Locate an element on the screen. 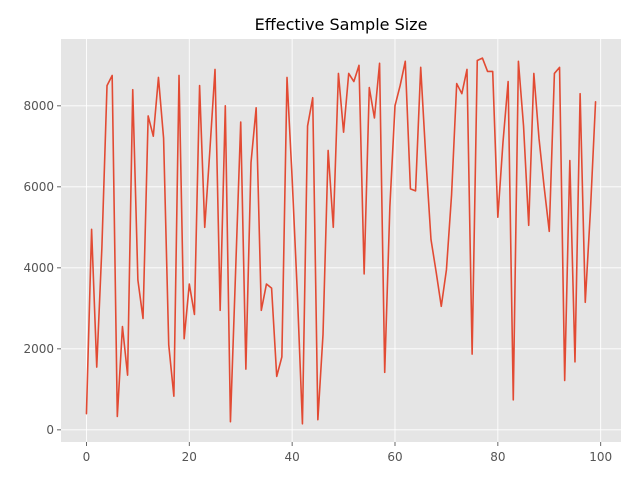  x-tick-label: 80 is located at coordinates (497, 457).